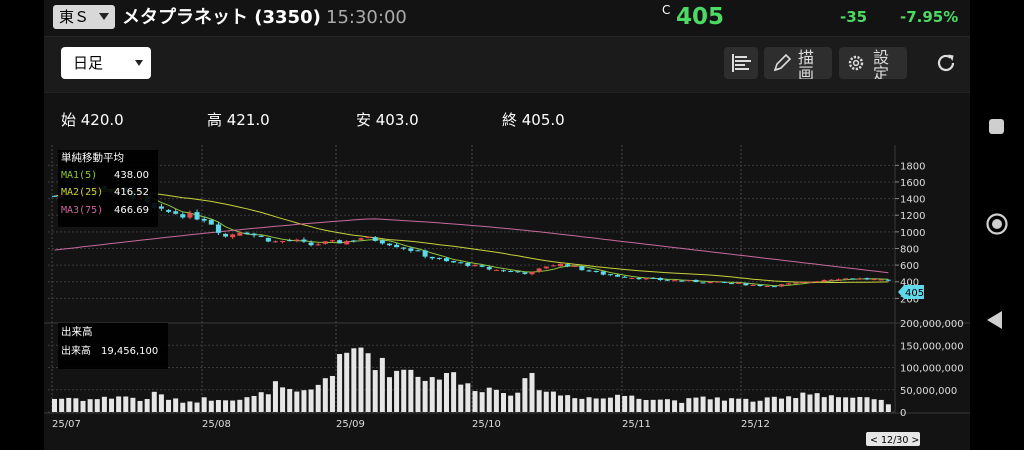 This screenshot has width=1024, height=450. What do you see at coordinates (912, 166) in the screenshot?
I see `price-tick-label: 1800` at bounding box center [912, 166].